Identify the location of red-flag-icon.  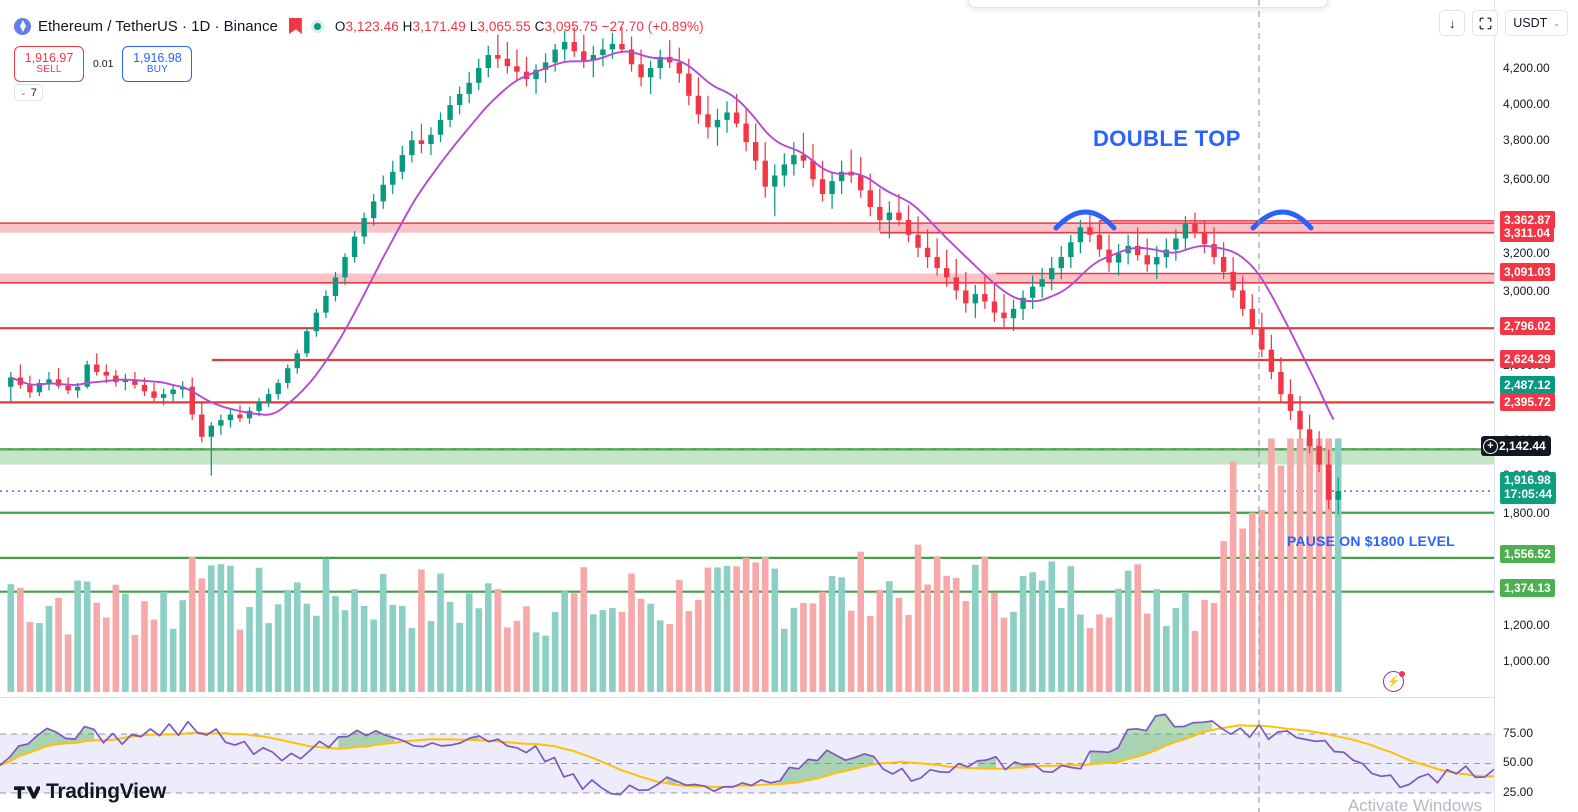
(295, 26).